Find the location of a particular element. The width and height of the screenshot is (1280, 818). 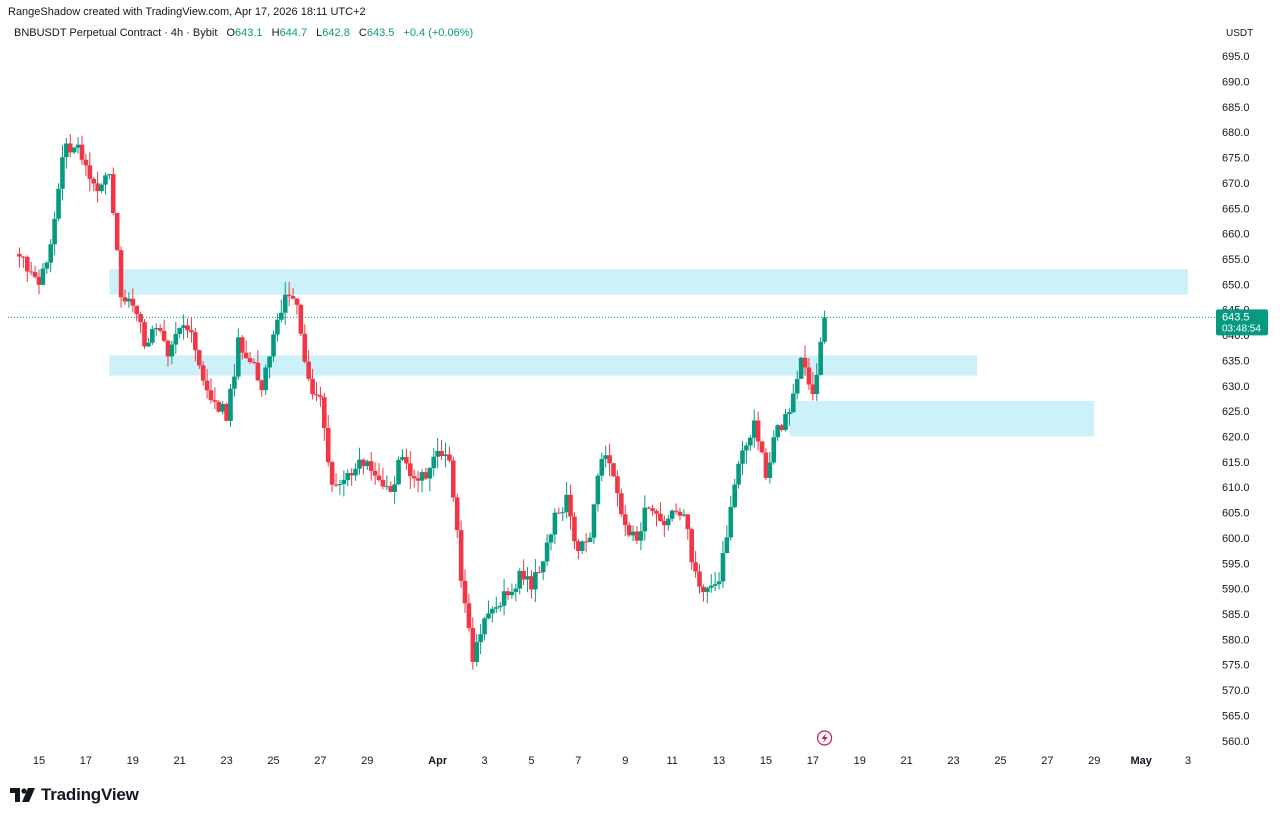

x-tick-label-5: 25 is located at coordinates (273, 761).